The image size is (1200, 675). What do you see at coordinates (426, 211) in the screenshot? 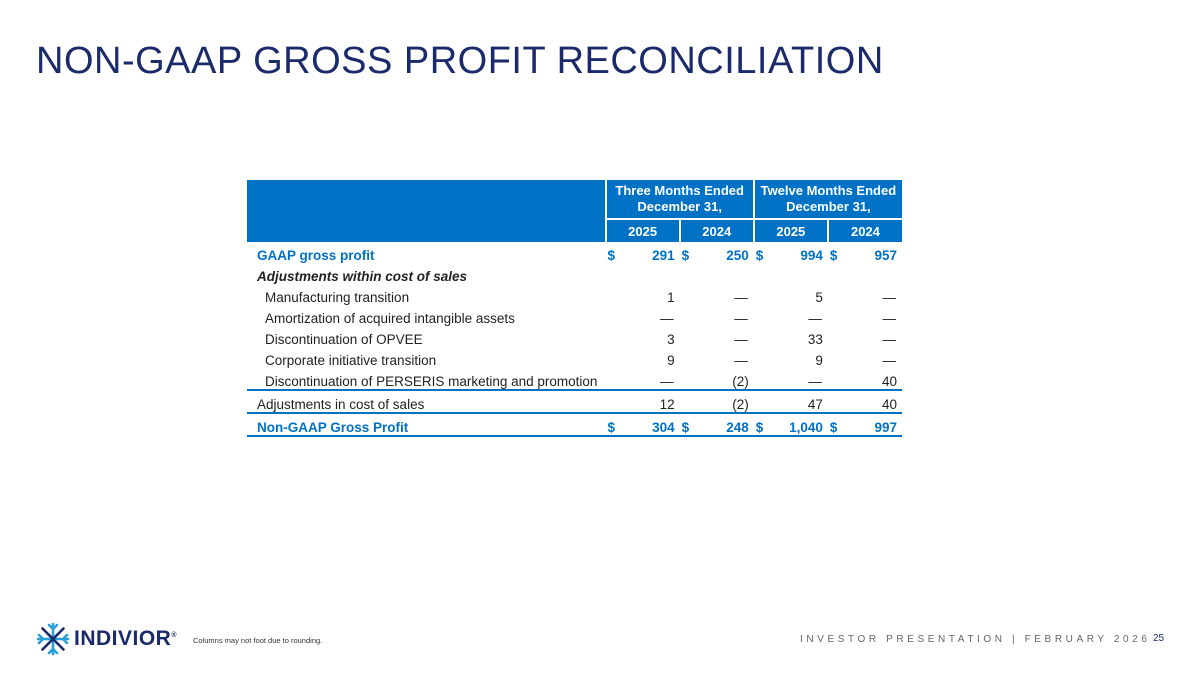
I see `header-blank` at bounding box center [426, 211].